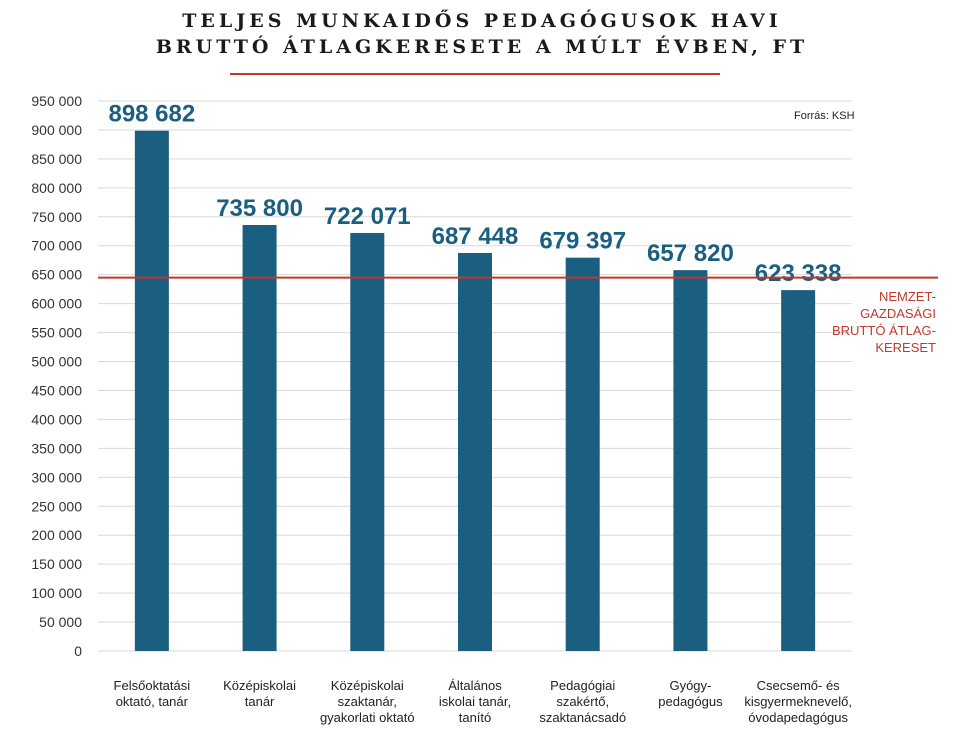 This screenshot has height=730, width=964. What do you see at coordinates (482, 21) in the screenshot?
I see `chart-title-line1: TELJES MUNKAIDŐS PEDAGÓGUSOK HAVI` at bounding box center [482, 21].